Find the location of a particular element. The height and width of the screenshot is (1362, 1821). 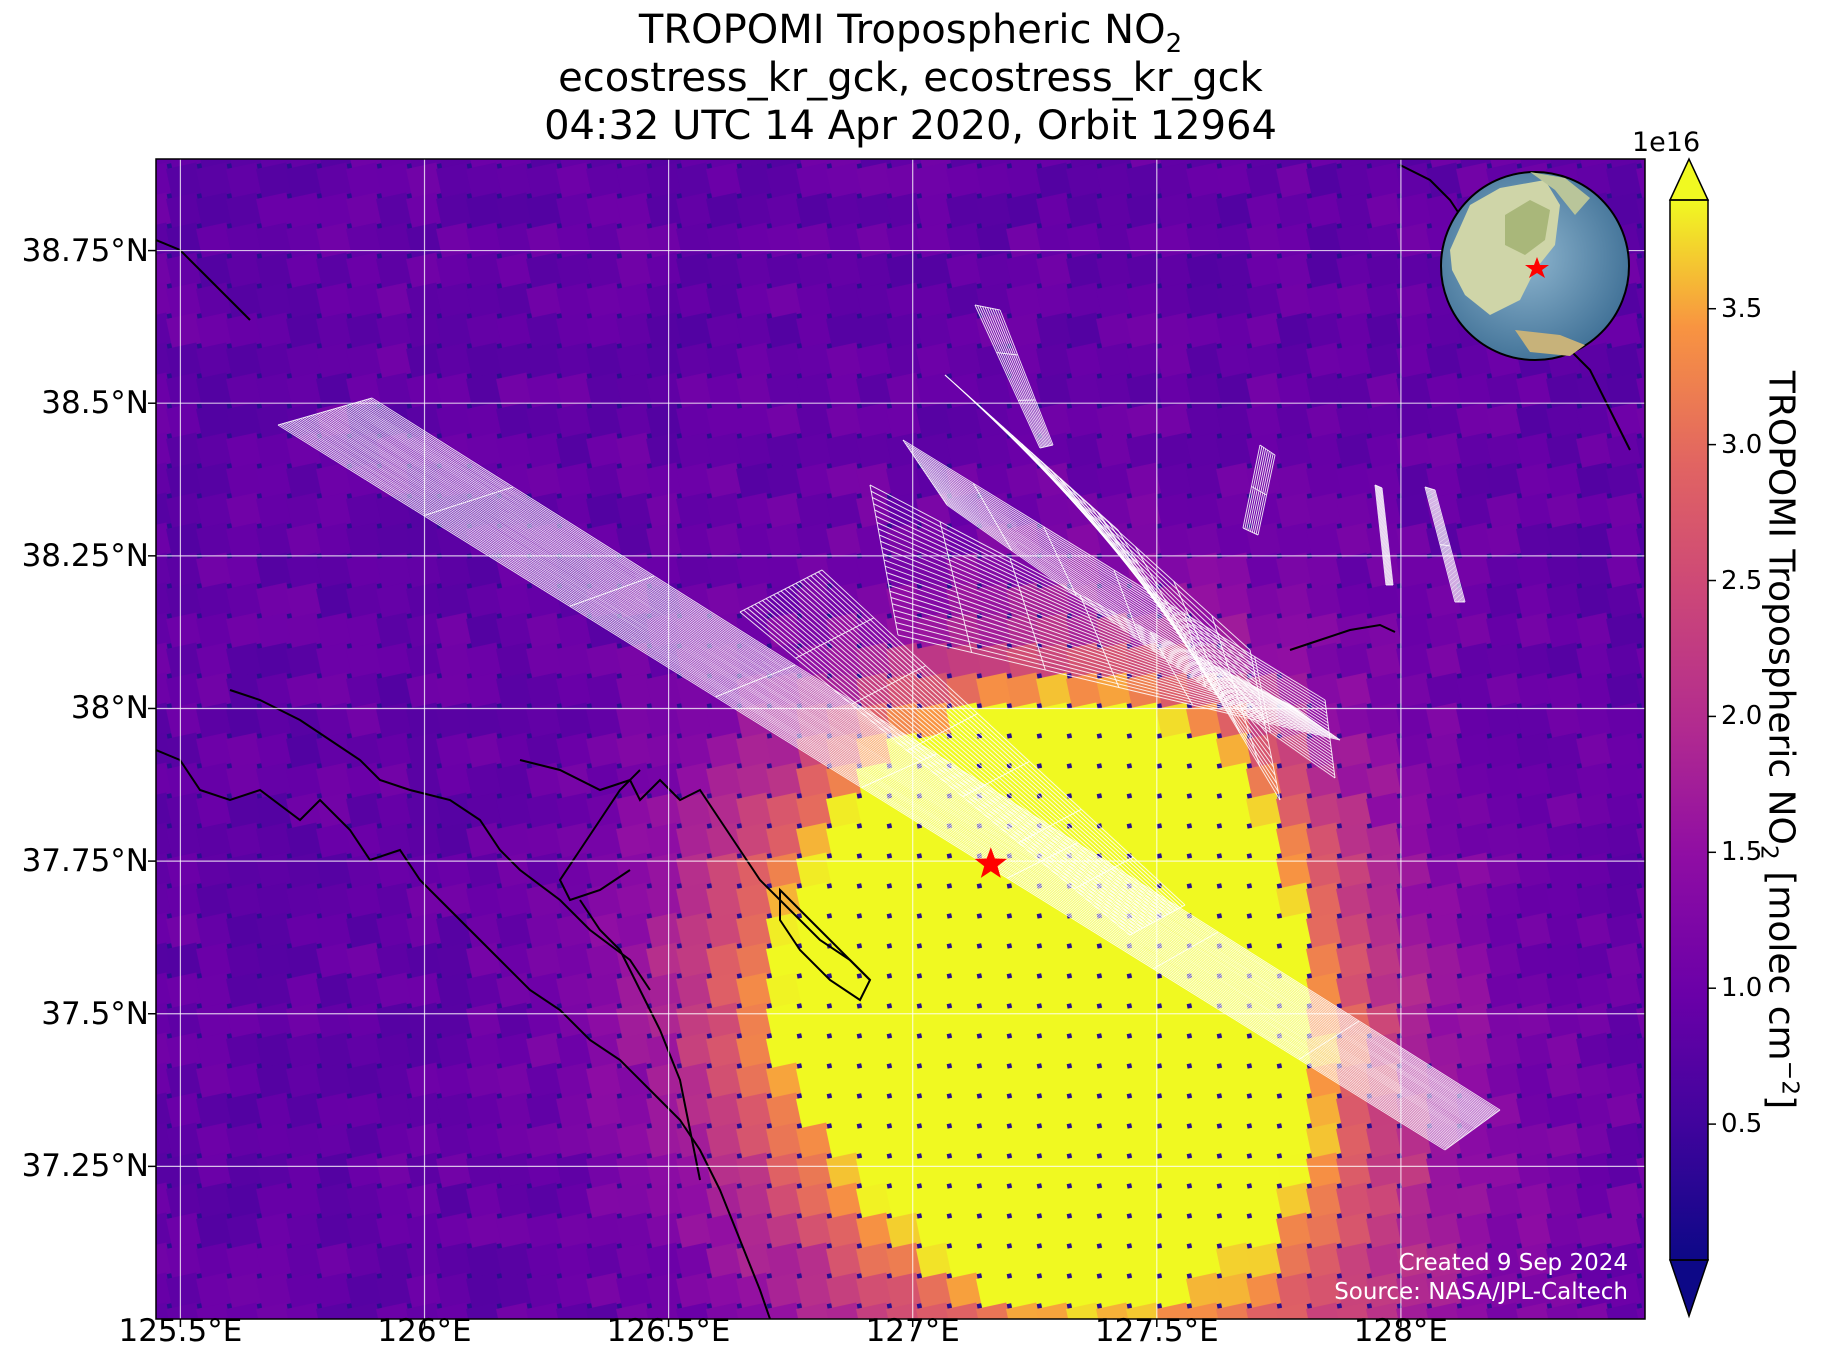

title-line-2: ecostress_kr_gck, ecostress_kr_gck is located at coordinates (910, 78).